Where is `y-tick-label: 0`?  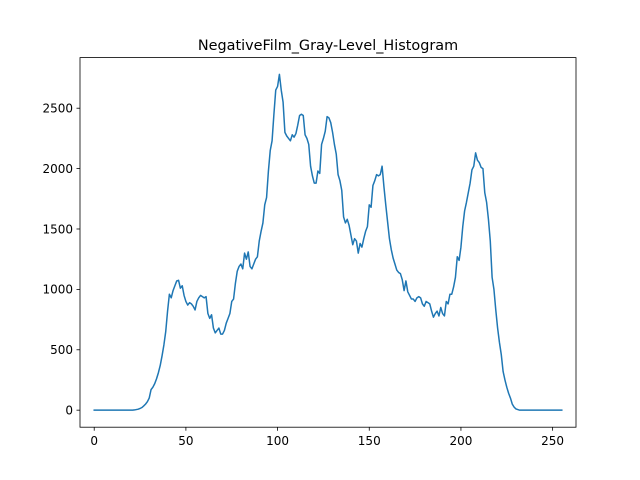 y-tick-label: 0 is located at coordinates (69, 410).